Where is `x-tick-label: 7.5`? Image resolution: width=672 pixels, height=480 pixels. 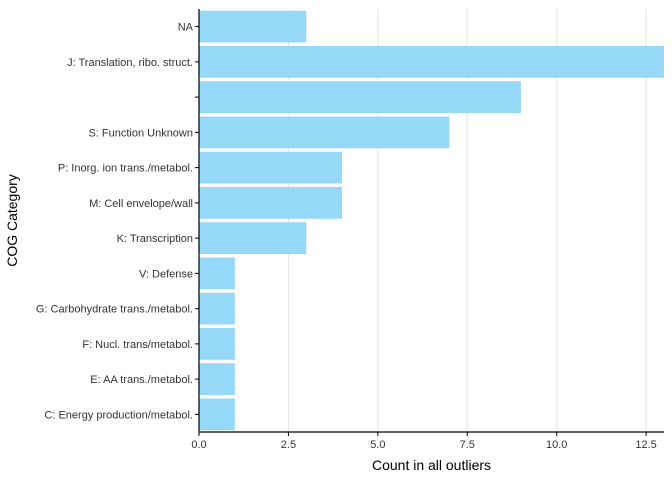
x-tick-label: 7.5 is located at coordinates (467, 445).